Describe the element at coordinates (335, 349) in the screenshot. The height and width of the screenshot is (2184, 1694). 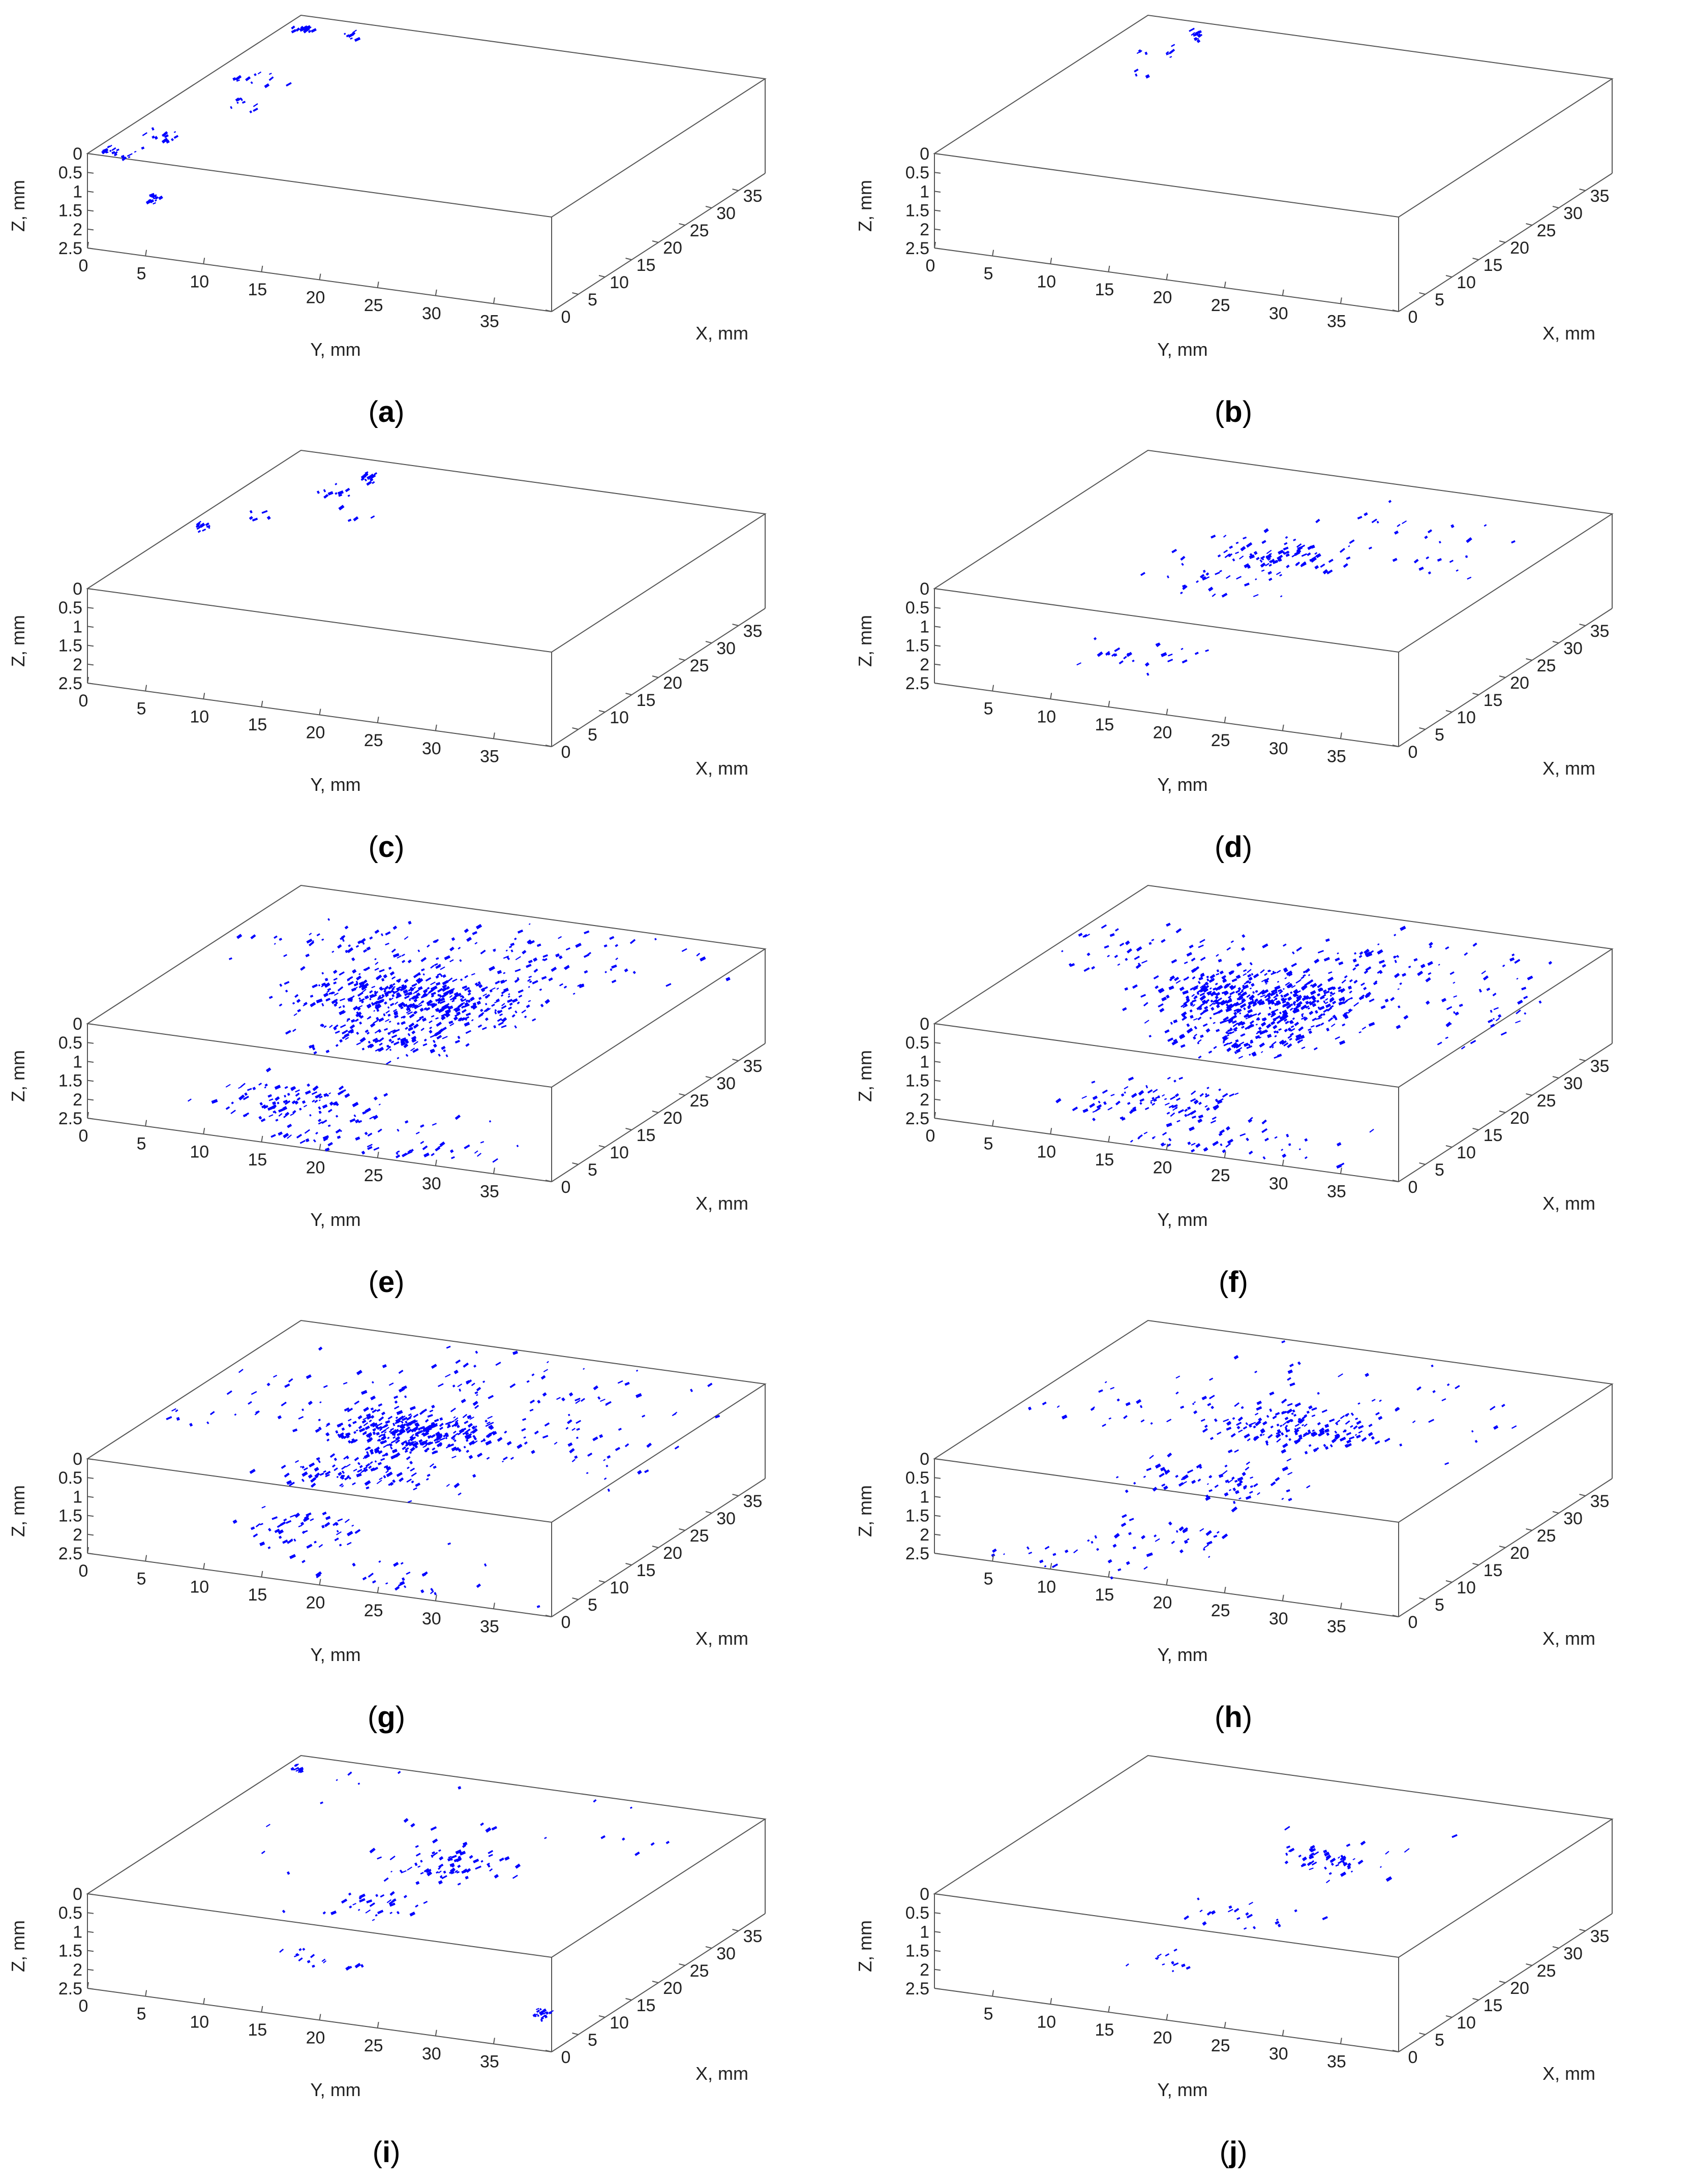
I see `y-axis-label: Y, mm` at that location.